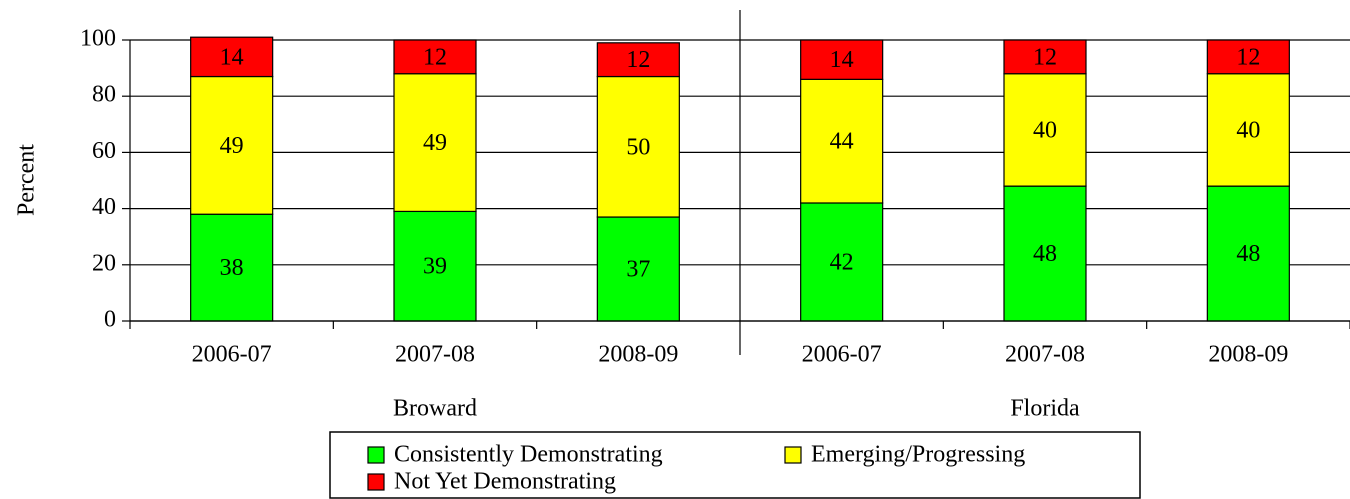 The image size is (1350, 499). Describe the element at coordinates (918, 455) in the screenshot. I see `legend-label: Emerging/Progressing` at that location.